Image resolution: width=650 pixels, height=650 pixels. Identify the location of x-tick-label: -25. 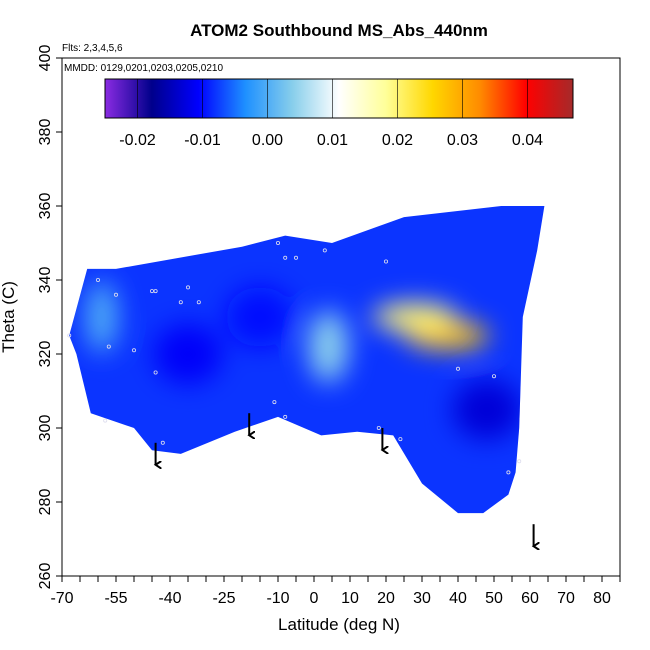
(223, 598).